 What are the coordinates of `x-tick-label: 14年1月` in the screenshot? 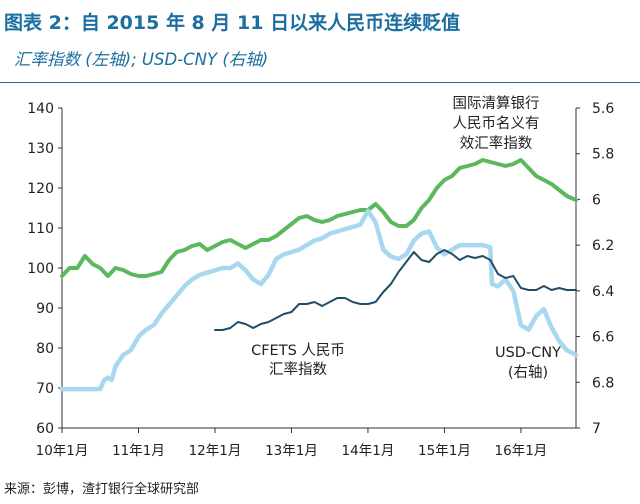 It's located at (368, 451).